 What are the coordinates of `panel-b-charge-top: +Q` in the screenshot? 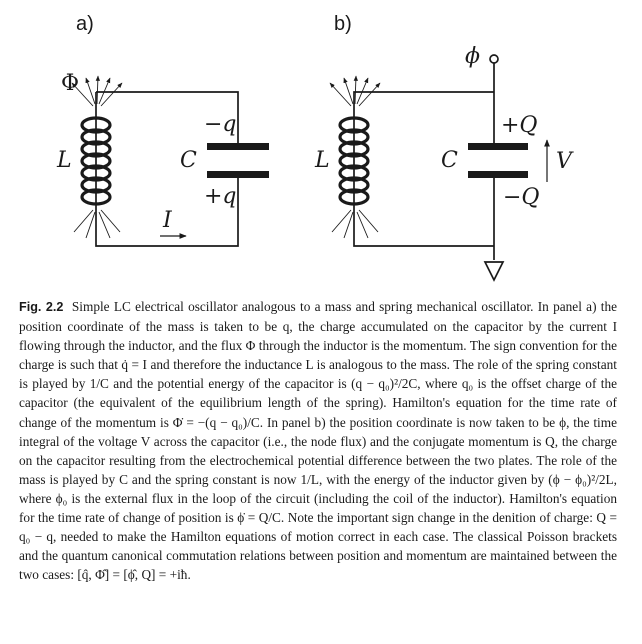 It's located at (519, 125).